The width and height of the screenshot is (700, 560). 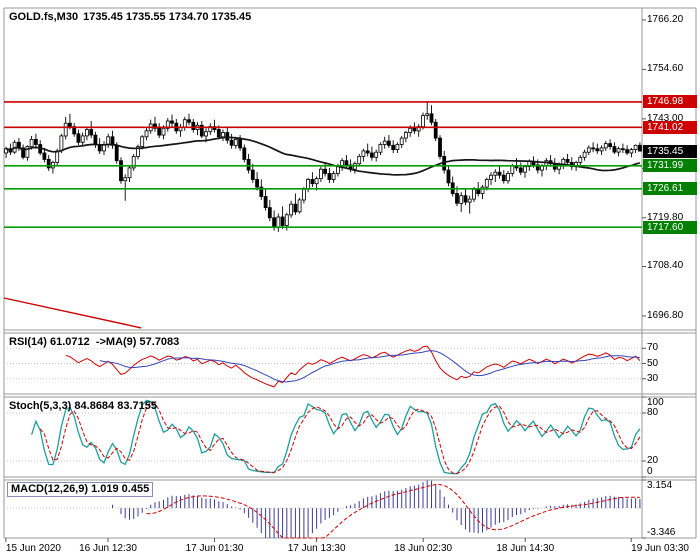 I want to click on trend-line, so click(x=72, y=313).